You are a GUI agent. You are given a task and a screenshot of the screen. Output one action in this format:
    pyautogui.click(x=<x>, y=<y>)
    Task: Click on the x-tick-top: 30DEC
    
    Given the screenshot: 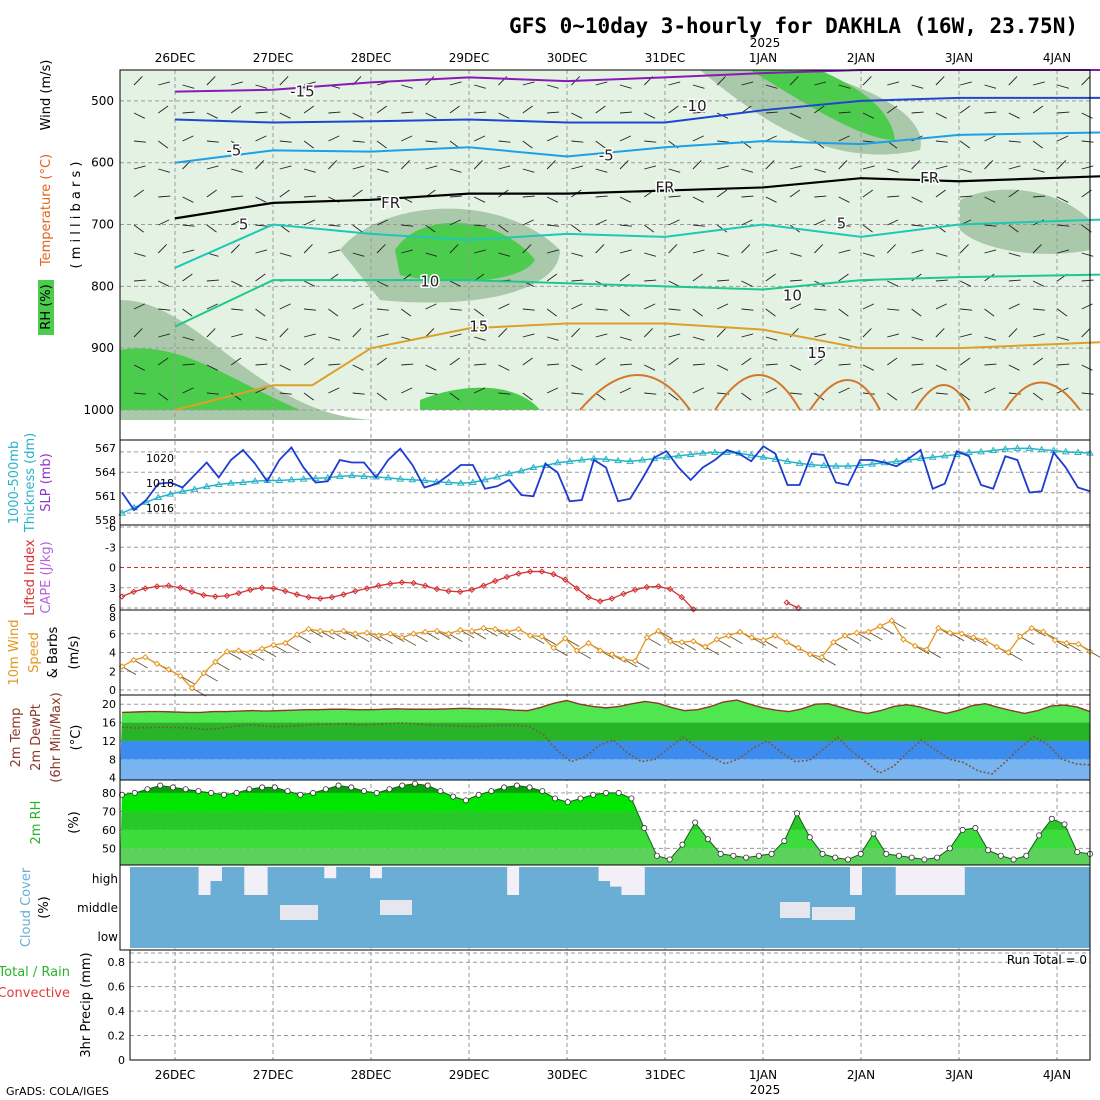 What is the action you would take?
    pyautogui.click(x=567, y=58)
    